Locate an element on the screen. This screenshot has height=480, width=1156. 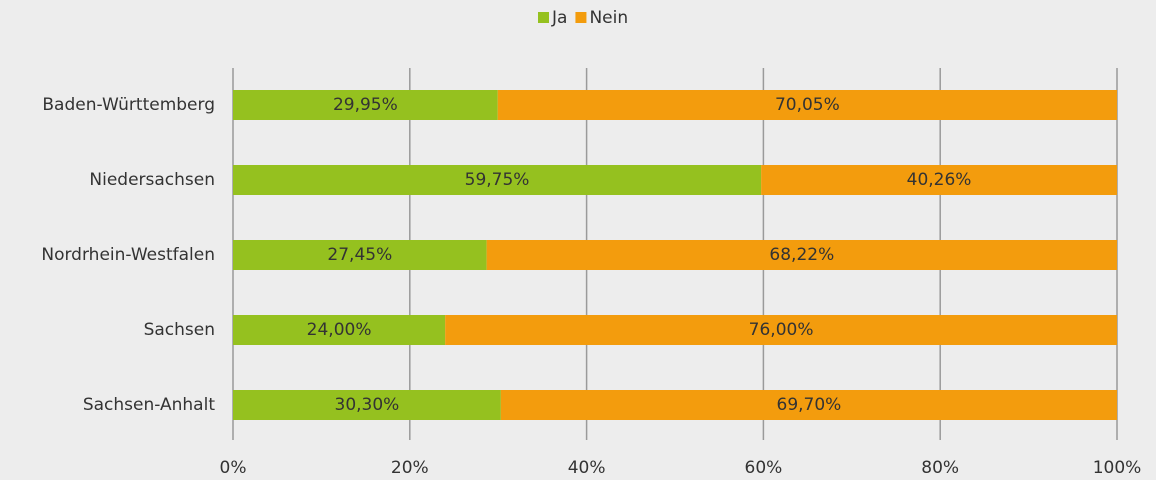
data-label: 30,30% is located at coordinates (367, 405).